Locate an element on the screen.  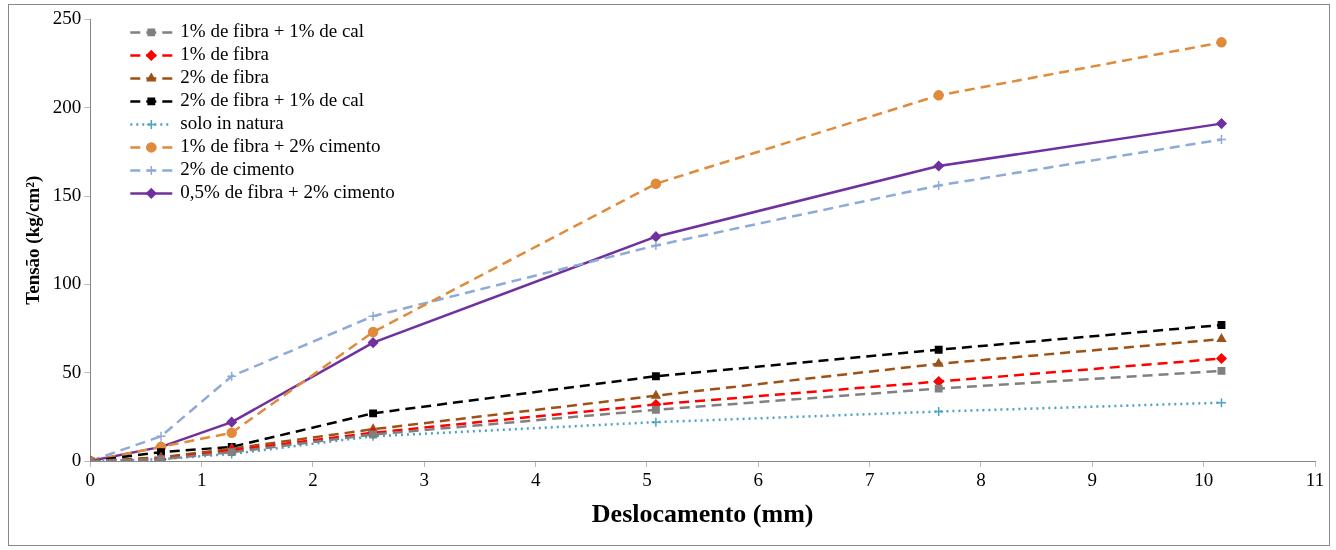
legend-label: 2% de fibra is located at coordinates (225, 77).